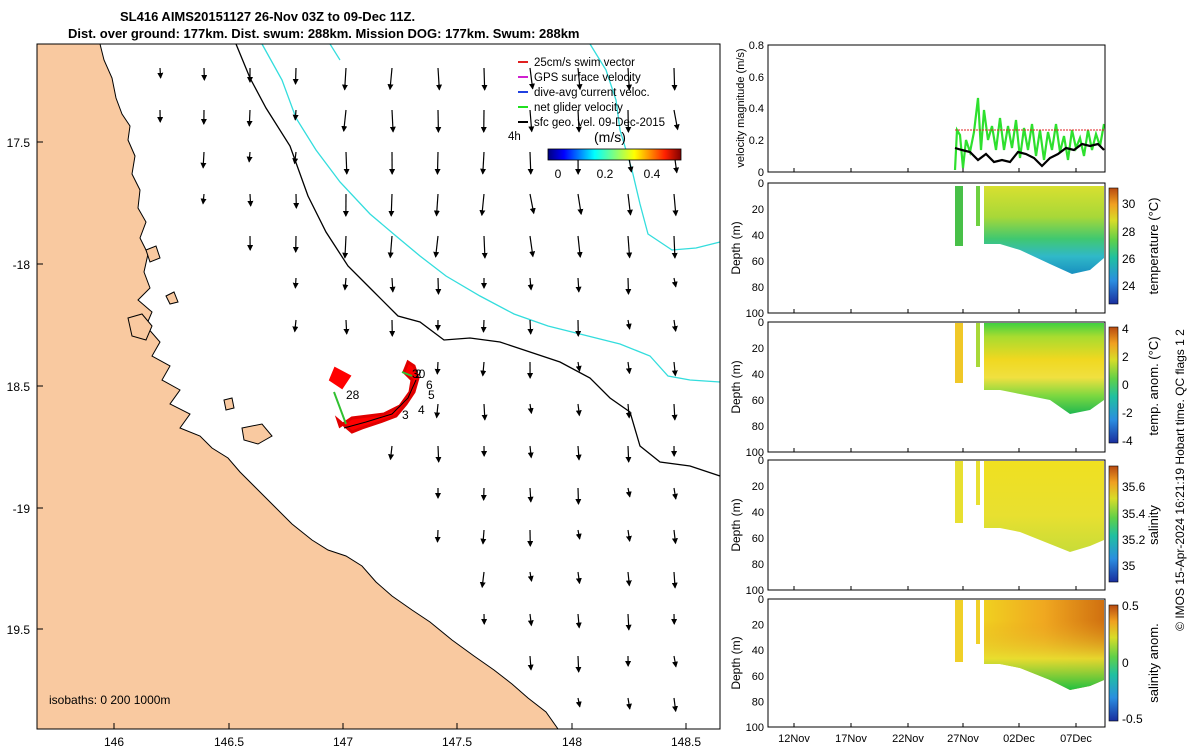 The image size is (1200, 750). What do you see at coordinates (514, 137) in the screenshot?
I see `legend-extra-4h: 4h` at bounding box center [514, 137].